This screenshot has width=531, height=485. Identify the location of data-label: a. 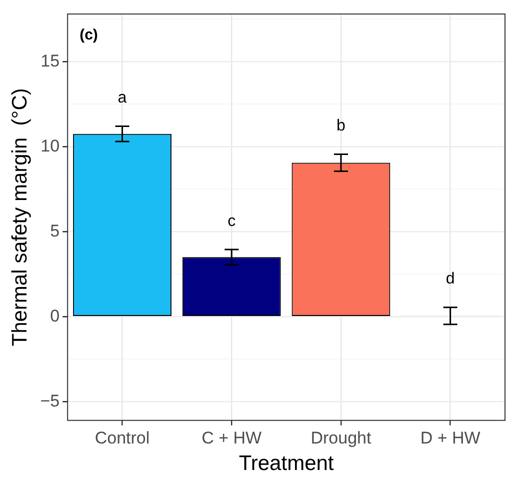
(122, 98).